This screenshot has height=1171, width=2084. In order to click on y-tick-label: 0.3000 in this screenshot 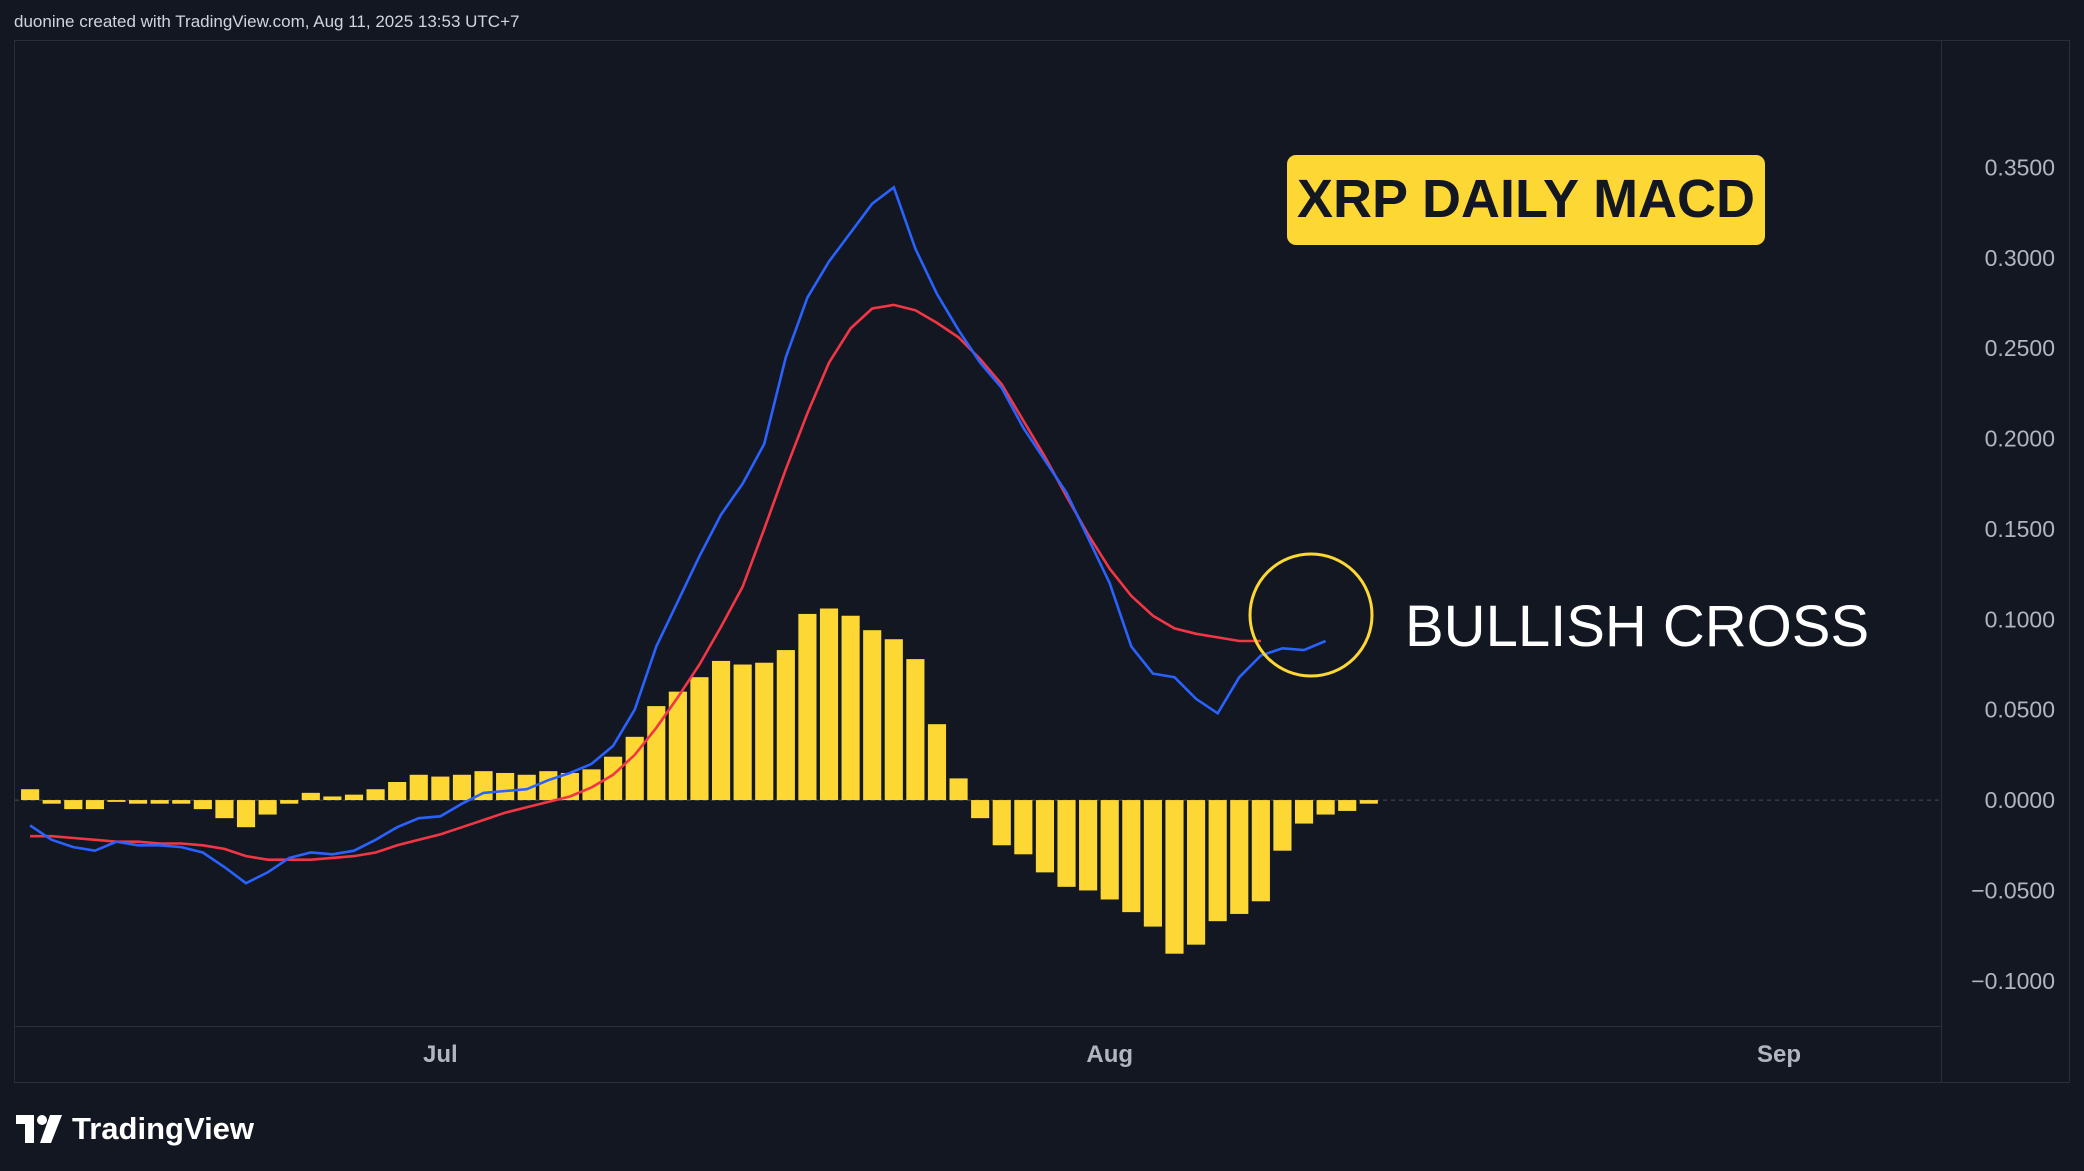, I will do `click(2020, 258)`.